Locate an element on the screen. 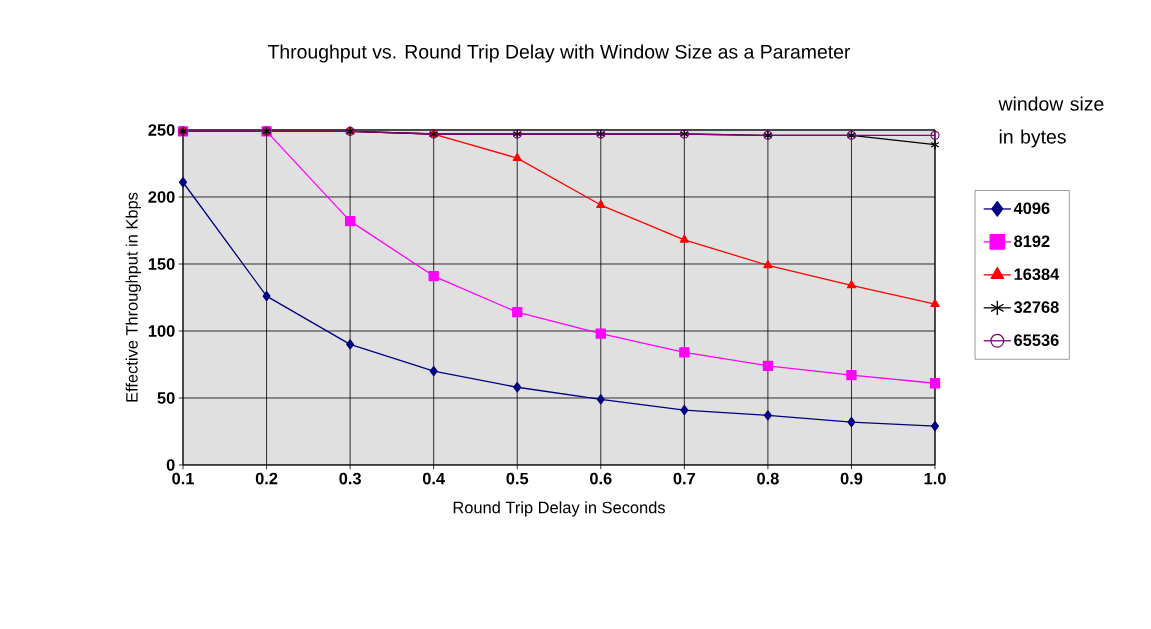 The image size is (1151, 629). y-tick-label: 150 is located at coordinates (161, 264).